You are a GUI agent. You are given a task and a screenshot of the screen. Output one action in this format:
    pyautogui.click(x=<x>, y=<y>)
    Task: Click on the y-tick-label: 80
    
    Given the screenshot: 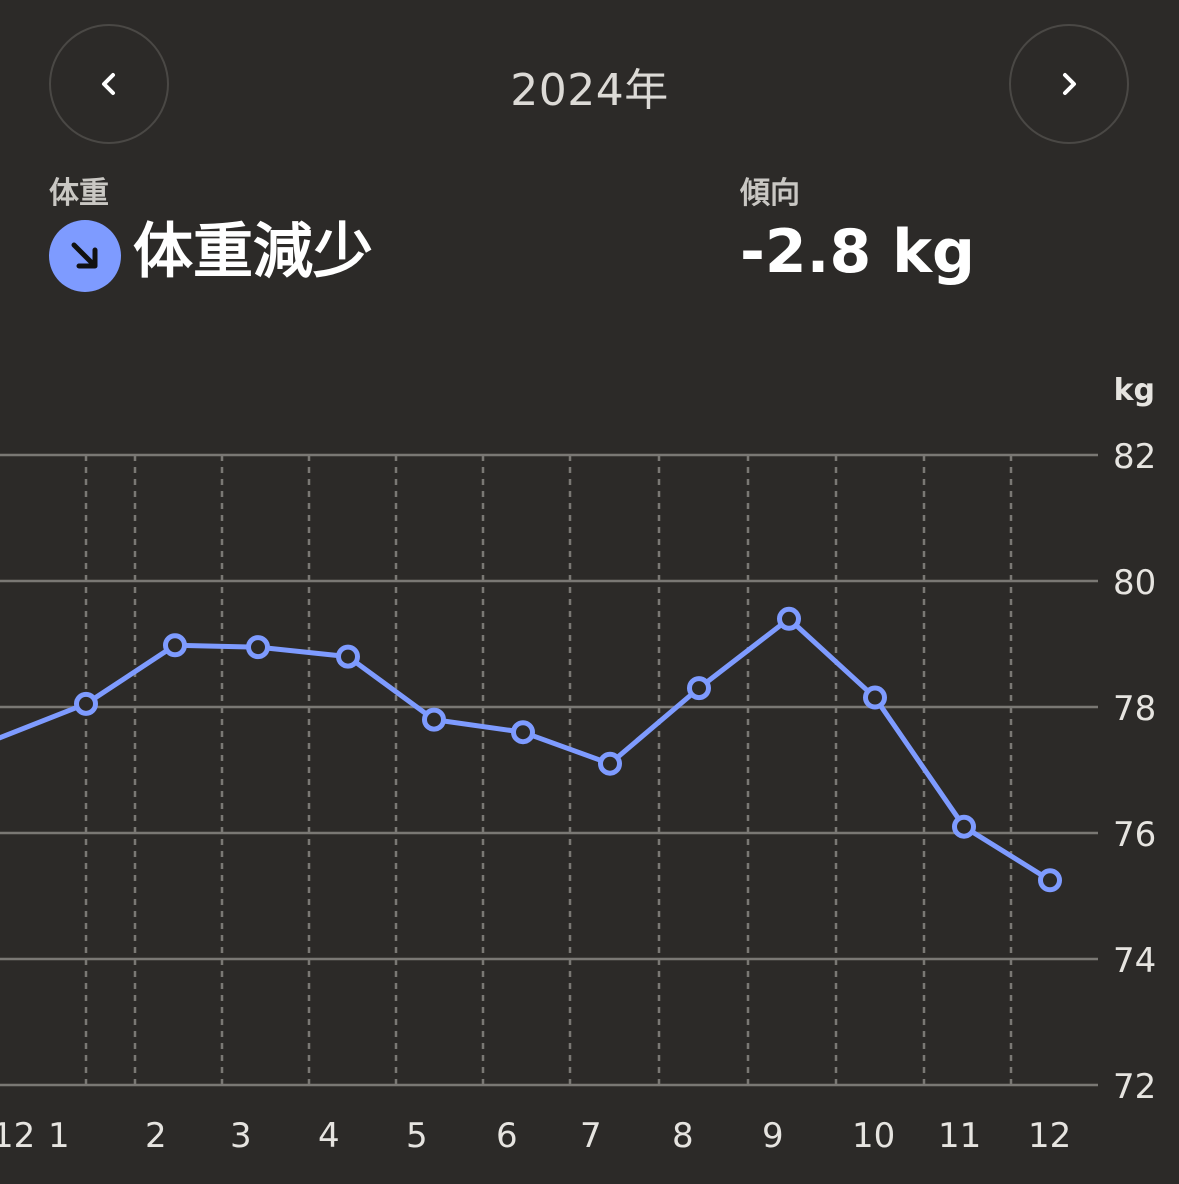 What is the action you would take?
    pyautogui.click(x=1134, y=583)
    